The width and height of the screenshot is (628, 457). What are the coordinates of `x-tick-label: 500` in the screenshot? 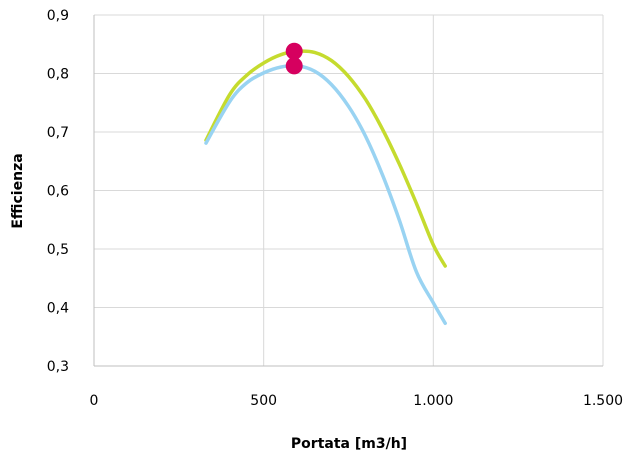 It's located at (263, 401).